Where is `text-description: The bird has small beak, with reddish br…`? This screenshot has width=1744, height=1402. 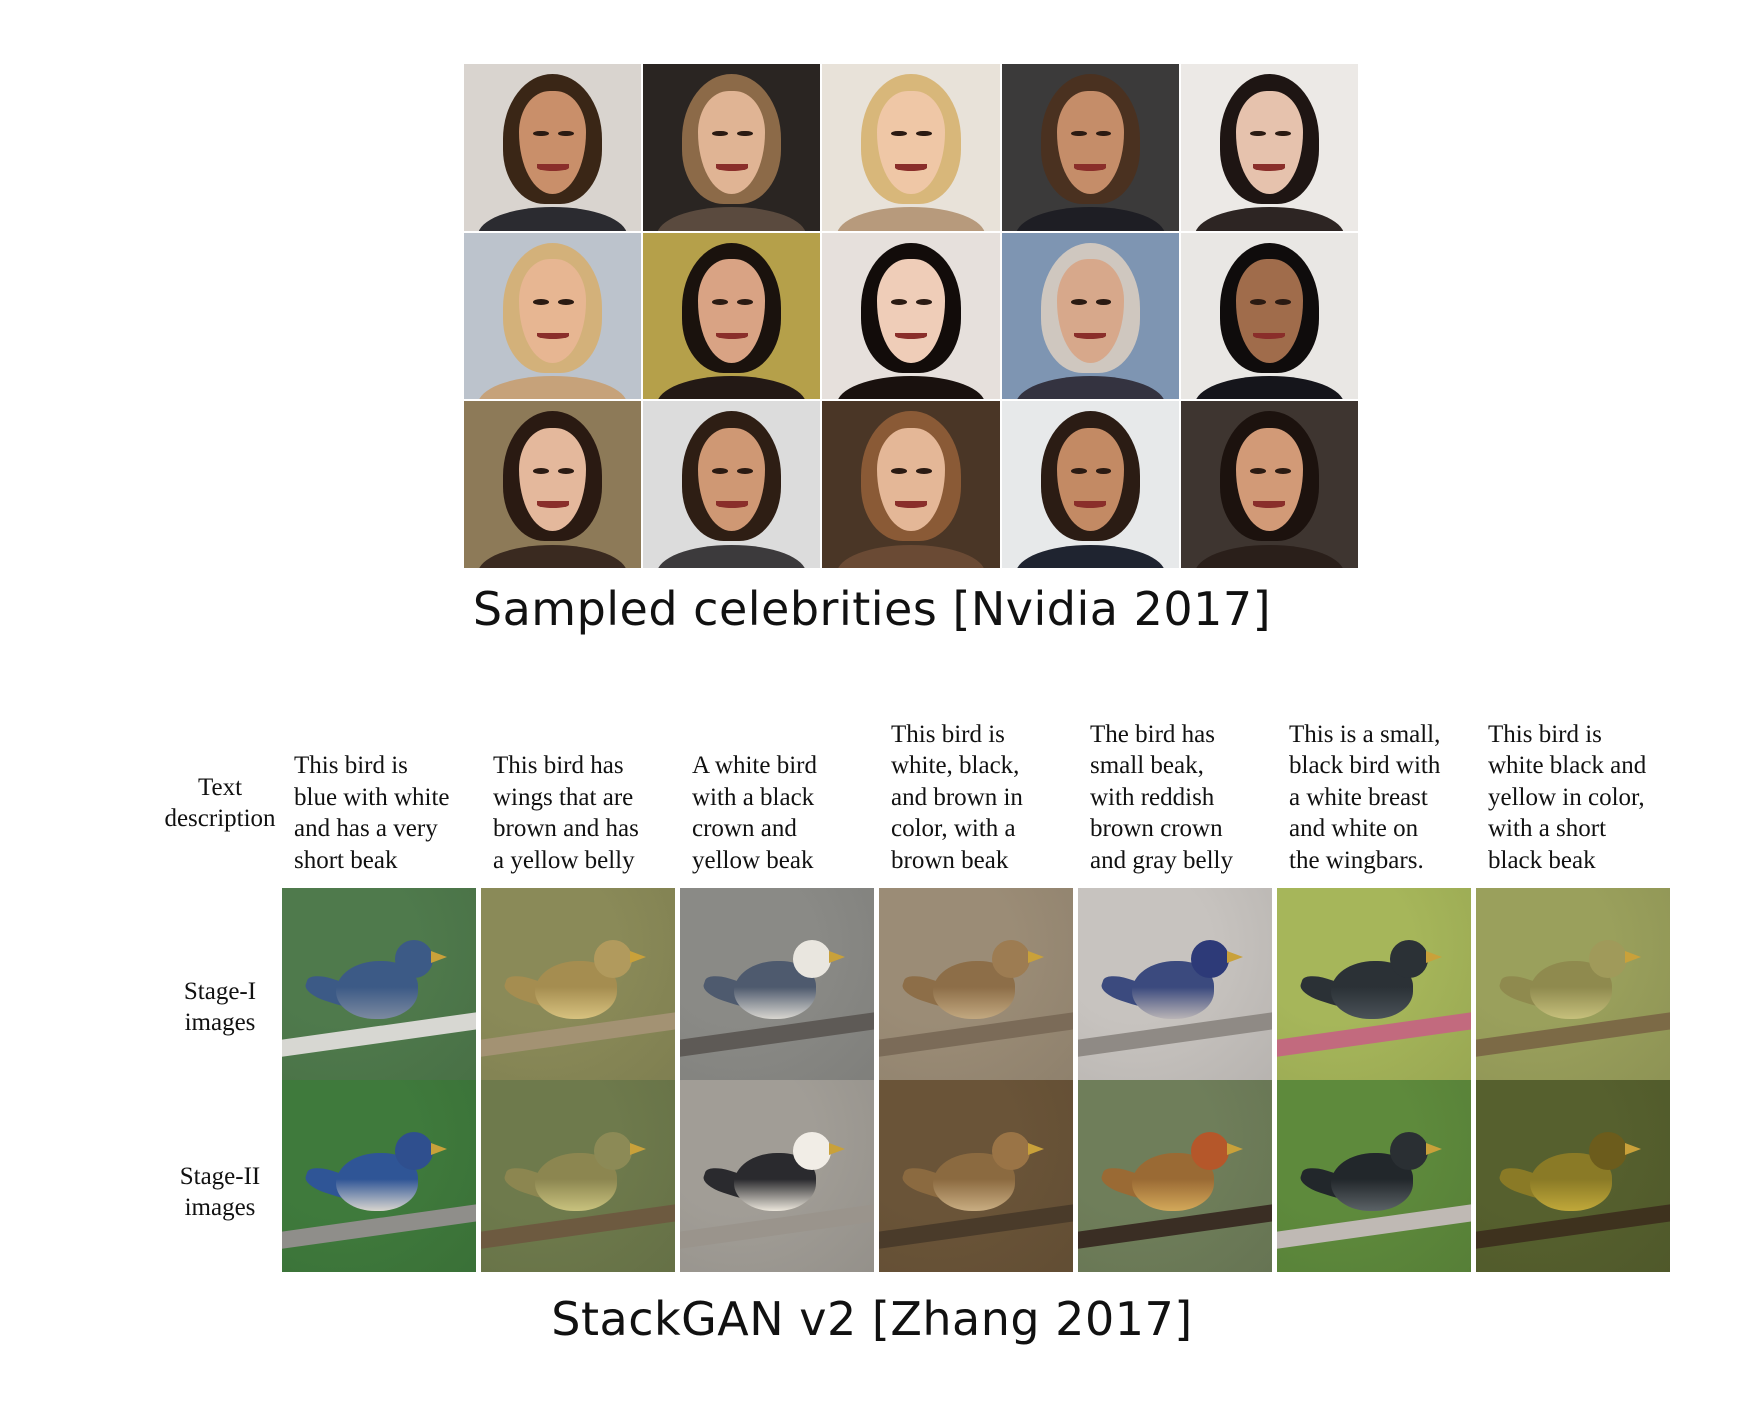 text-description: The bird has small beak, with reddish br… is located at coordinates (1162, 797).